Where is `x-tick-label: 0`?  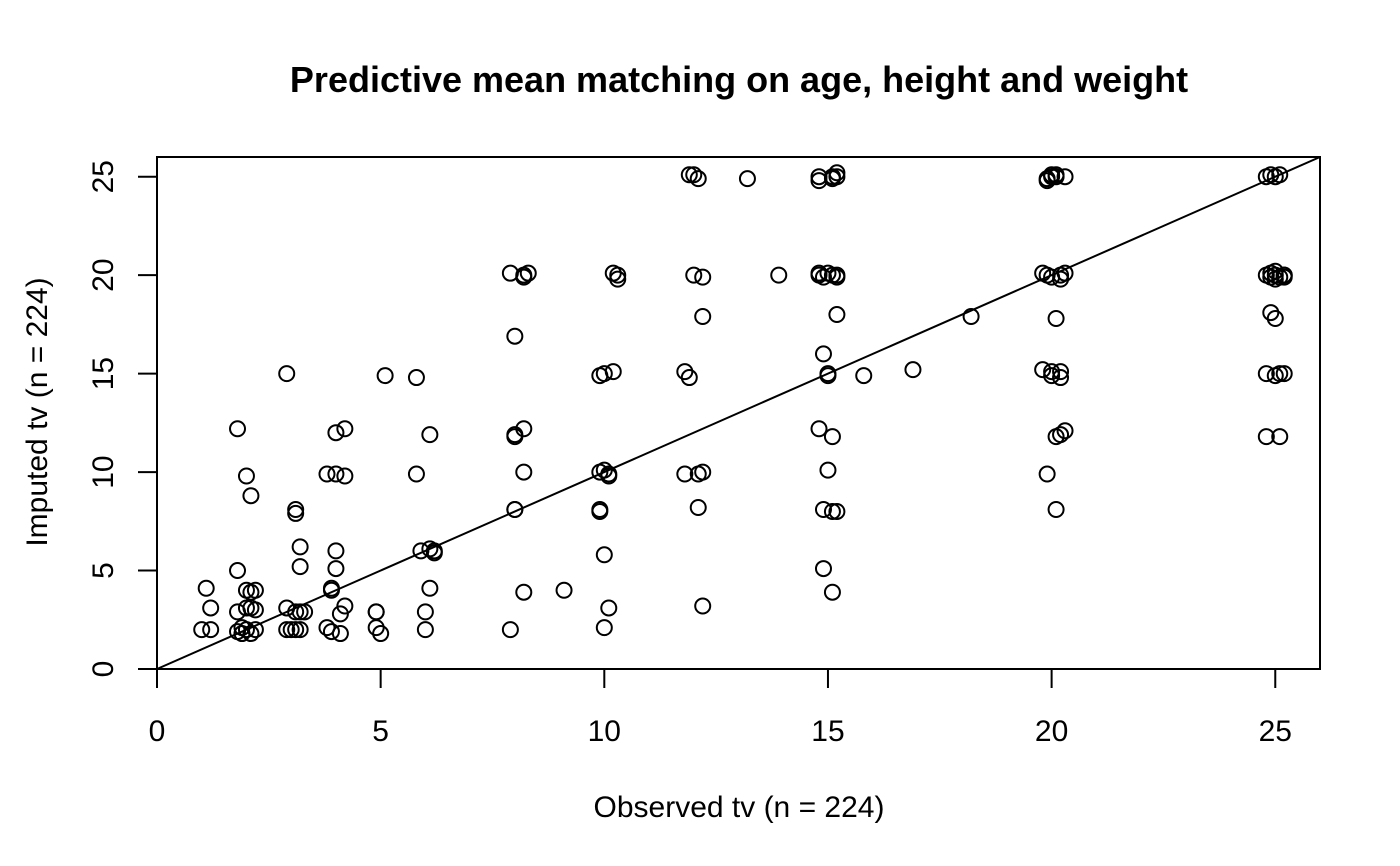 x-tick-label: 0 is located at coordinates (157, 731).